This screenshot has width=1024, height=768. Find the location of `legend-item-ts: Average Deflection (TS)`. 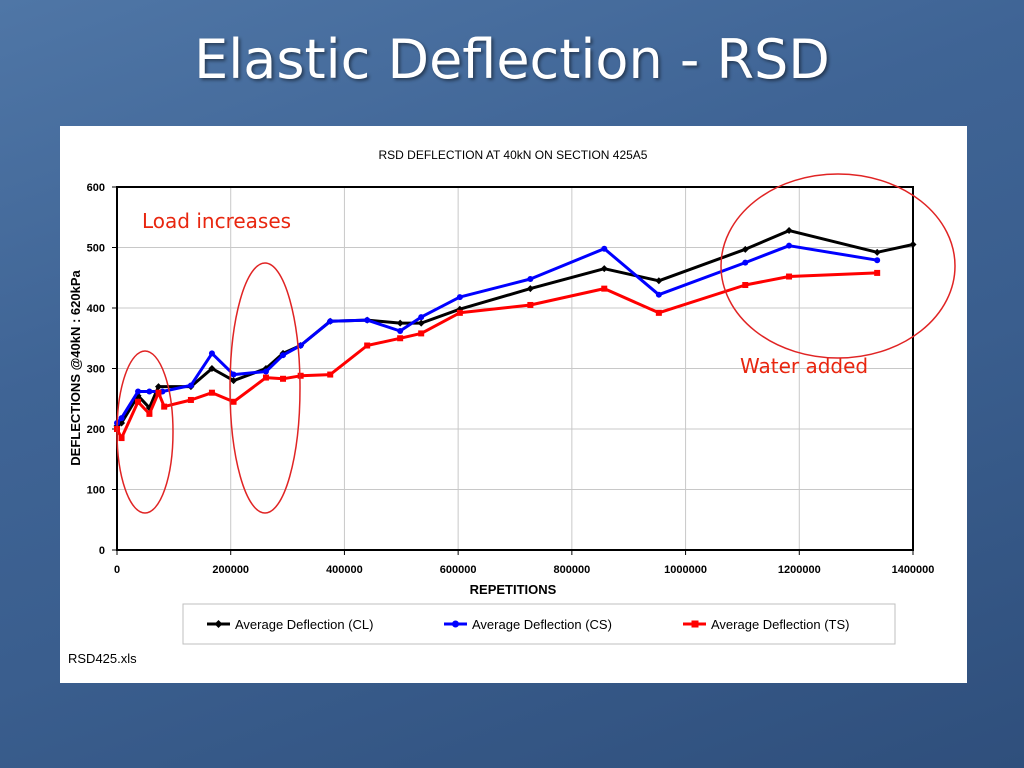

legend-item-ts: Average Deflection (TS) is located at coordinates (766, 624).